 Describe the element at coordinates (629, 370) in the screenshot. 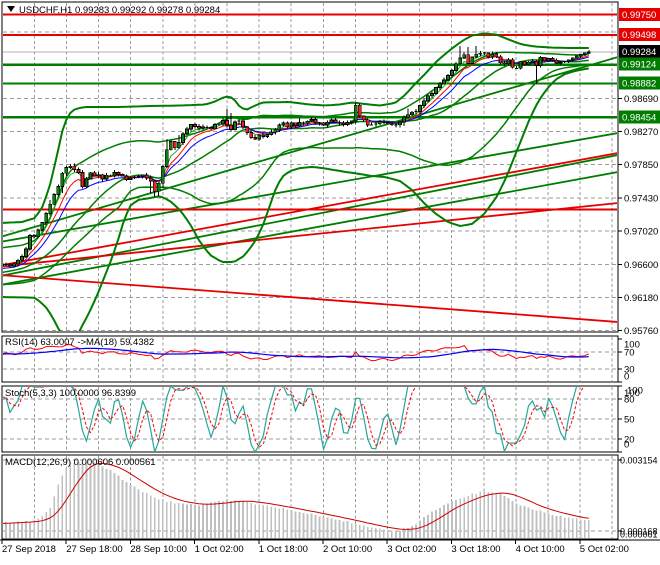

I see `svg-text: 30` at that location.